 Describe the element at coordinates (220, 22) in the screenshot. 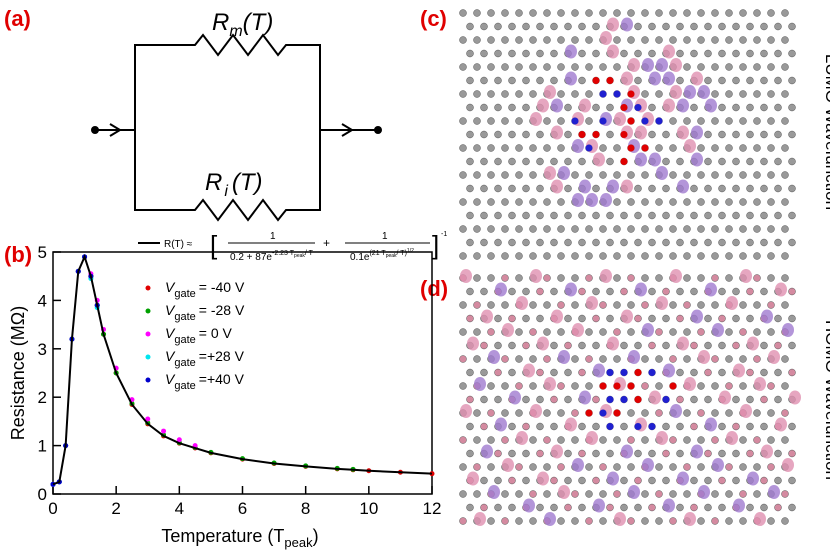

I see `label: R` at that location.